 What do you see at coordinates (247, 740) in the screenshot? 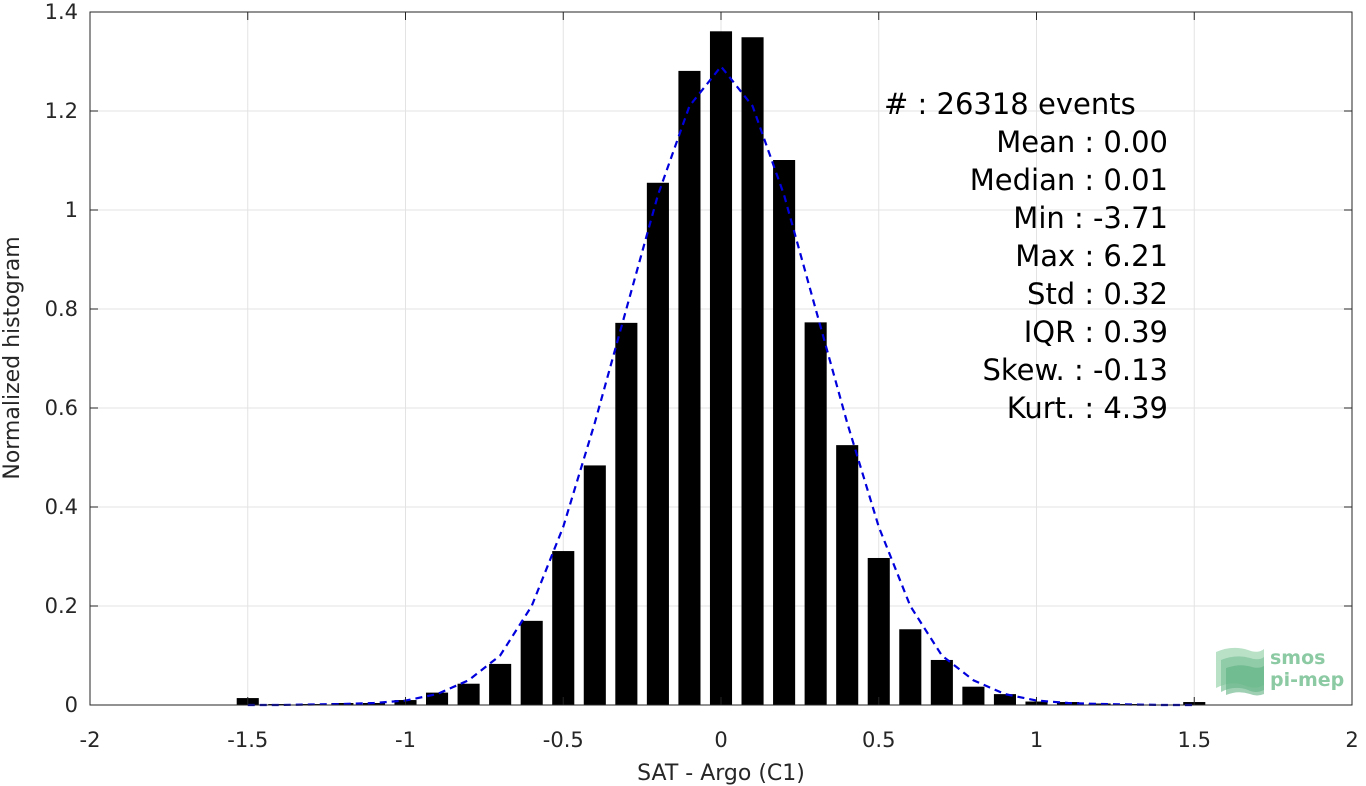
I see `x-tick-label: -1.5` at bounding box center [247, 740].